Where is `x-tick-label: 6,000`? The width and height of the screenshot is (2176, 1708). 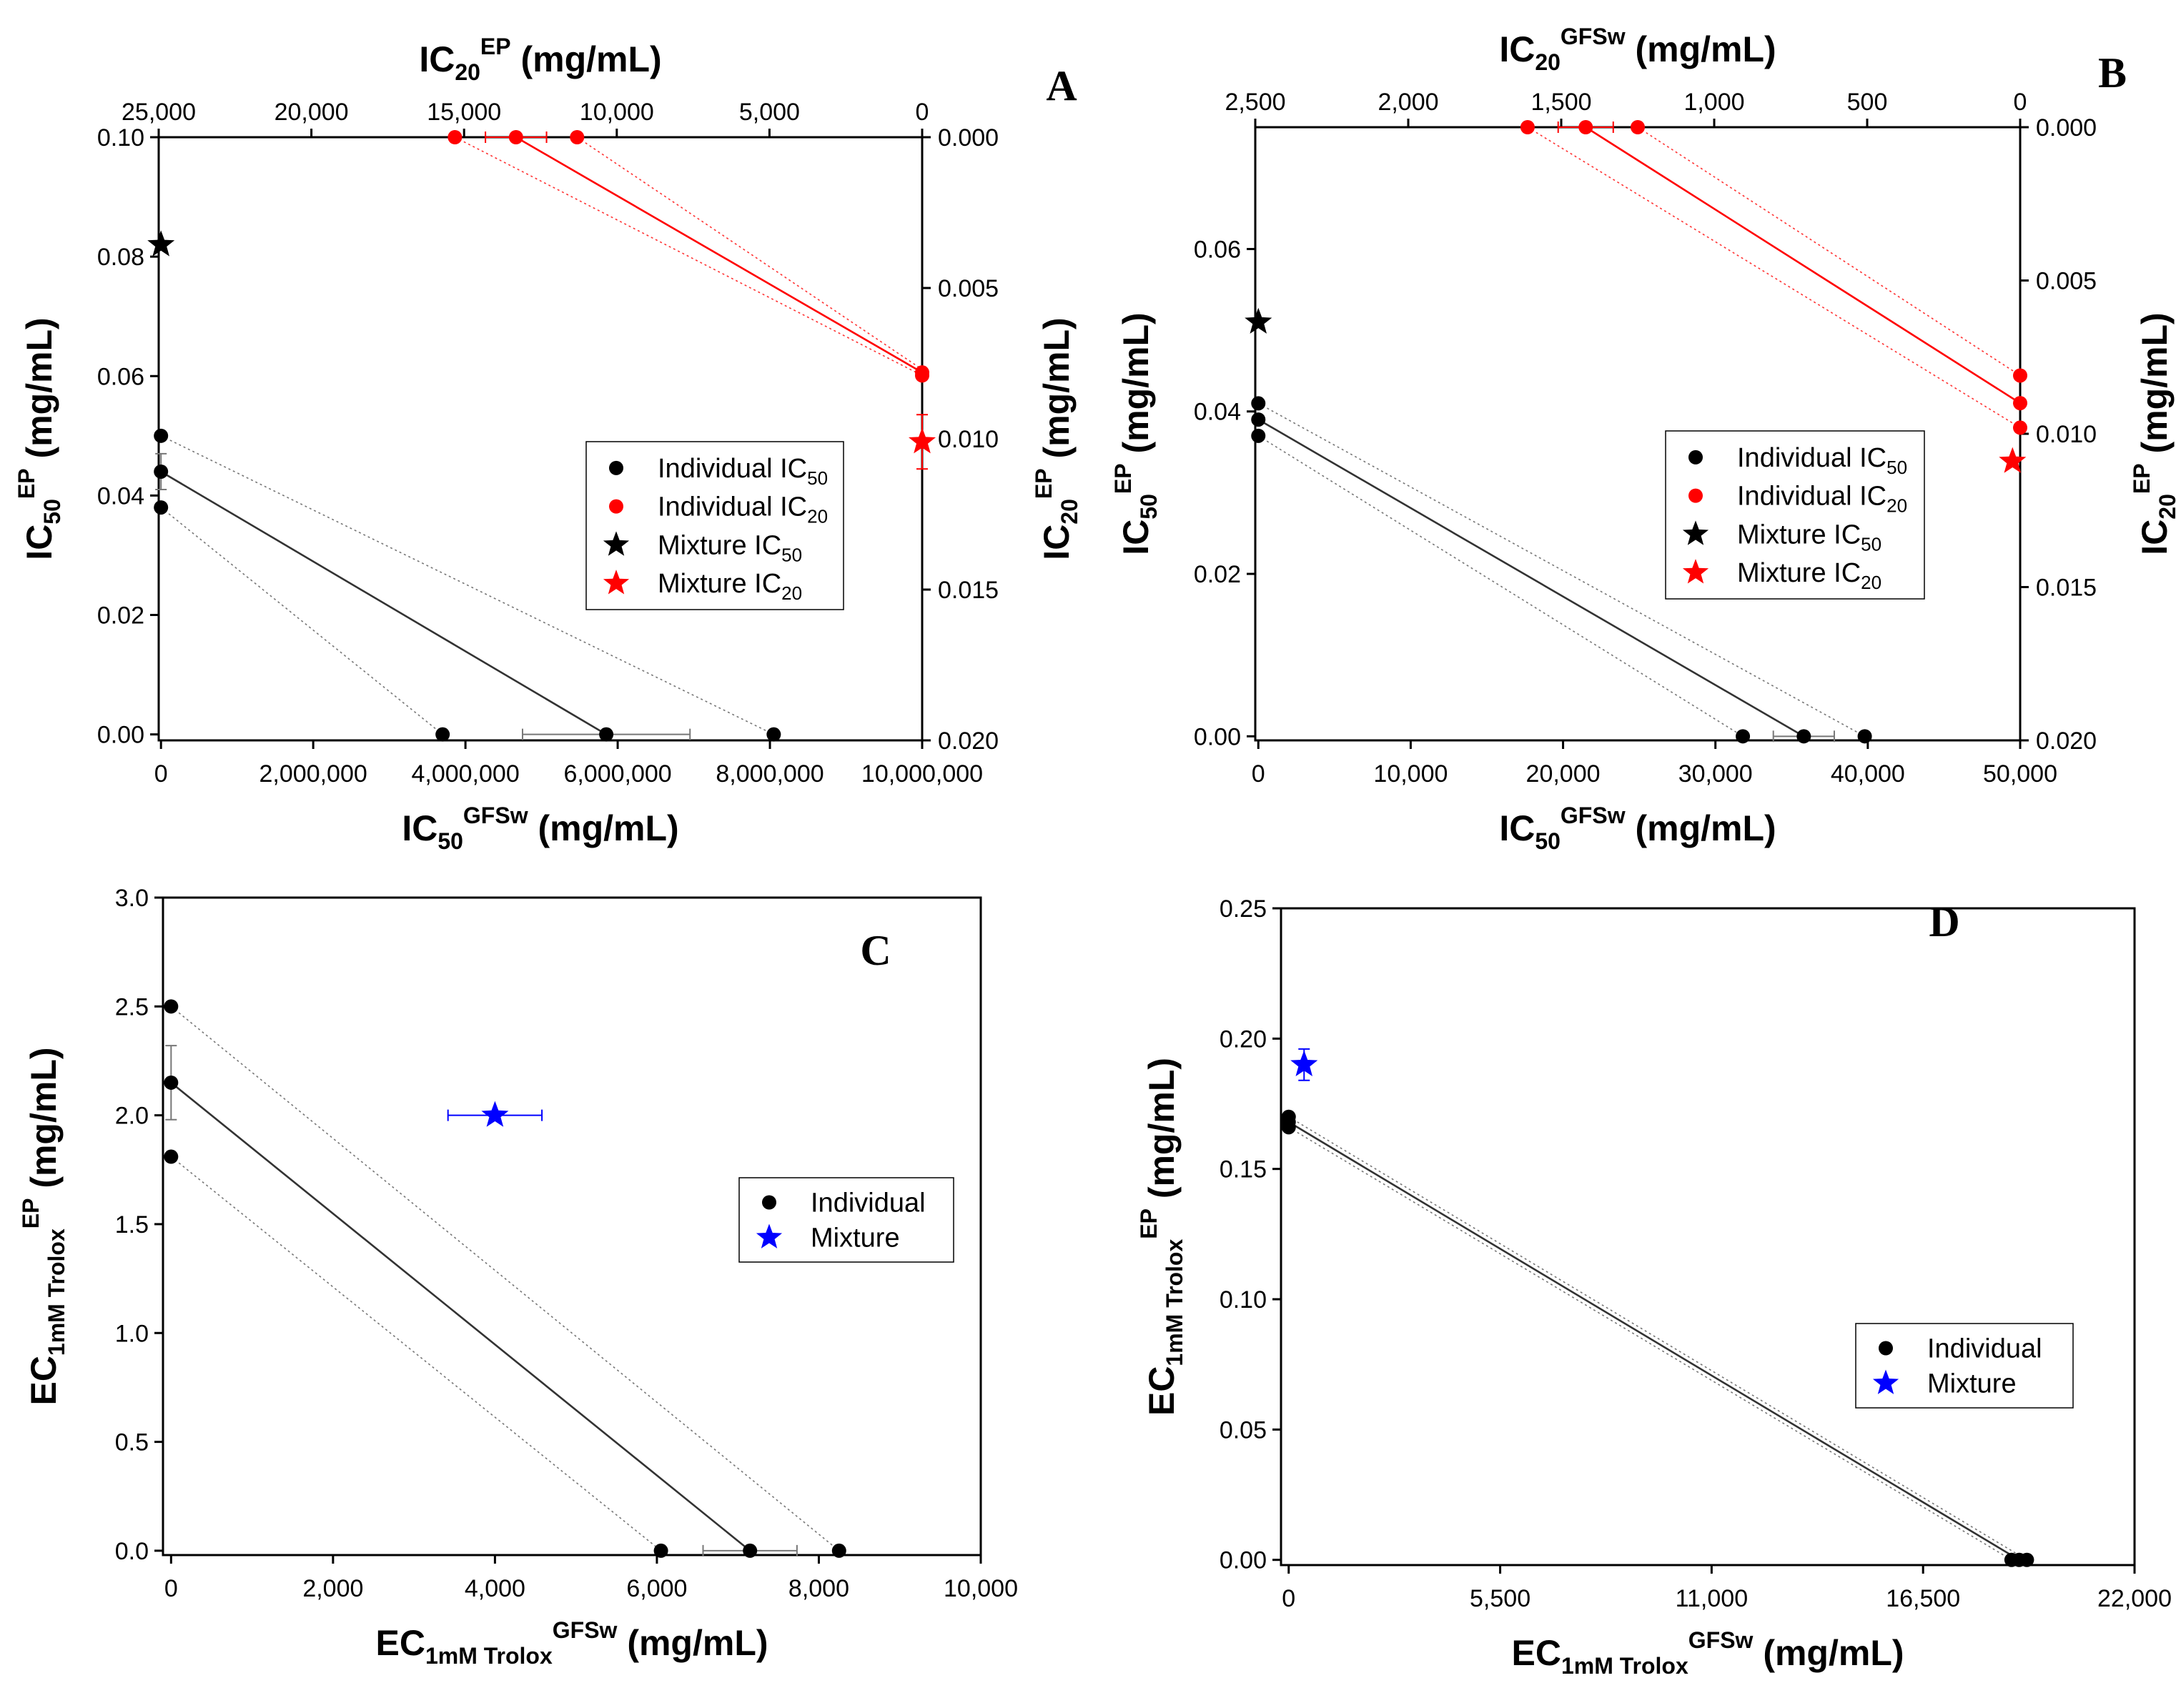 x-tick-label: 6,000 is located at coordinates (656, 1589).